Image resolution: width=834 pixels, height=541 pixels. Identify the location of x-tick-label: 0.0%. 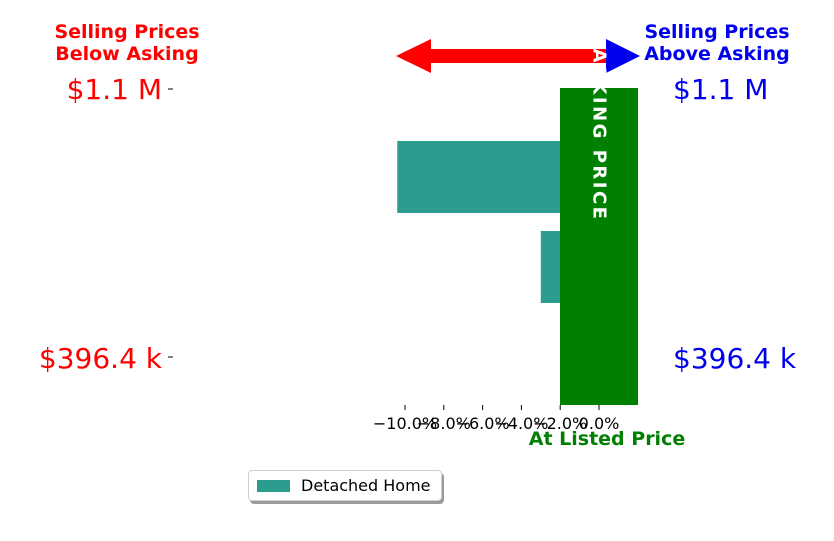
(599, 423).